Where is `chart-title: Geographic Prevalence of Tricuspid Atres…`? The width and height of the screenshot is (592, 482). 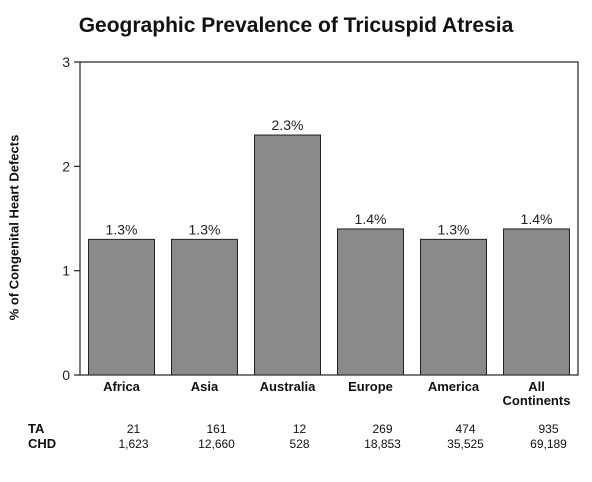 chart-title: Geographic Prevalence of Tricuspid Atres… is located at coordinates (296, 25).